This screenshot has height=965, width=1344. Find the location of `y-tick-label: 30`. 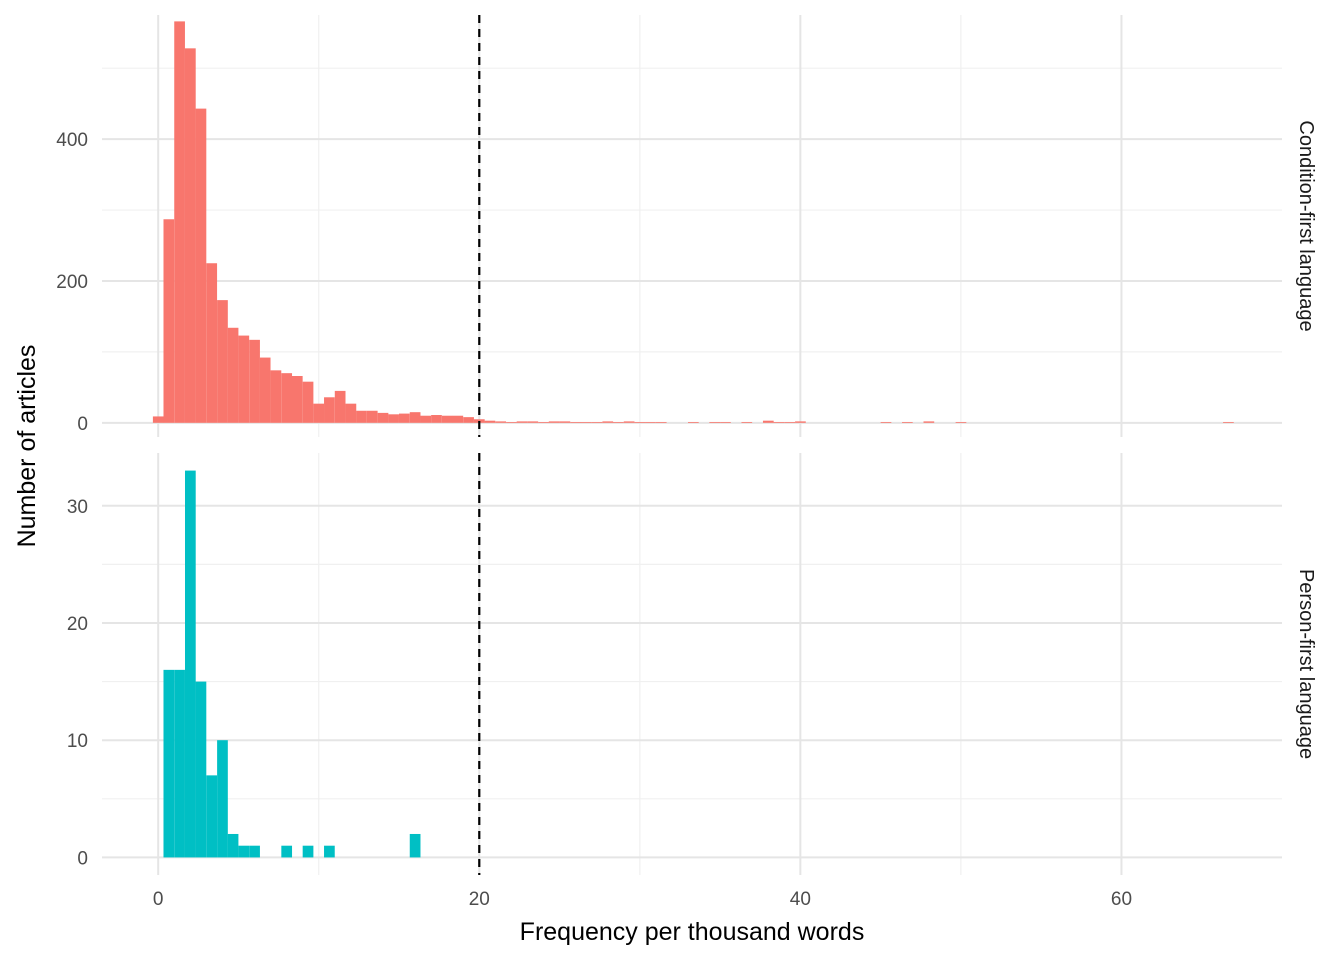

y-tick-label: 30 is located at coordinates (77, 507).